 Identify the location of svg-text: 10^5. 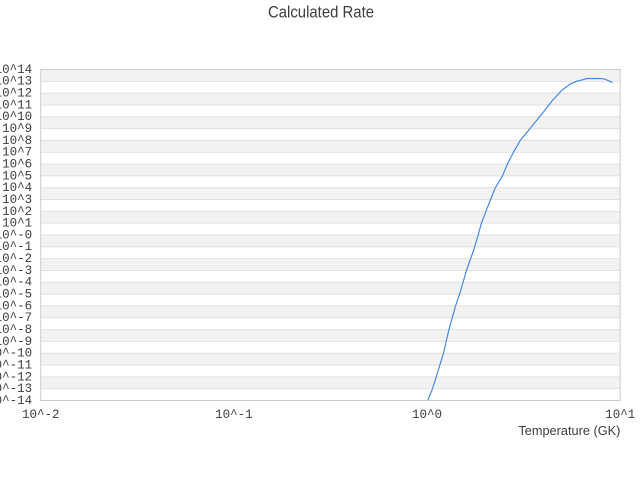
(17, 176).